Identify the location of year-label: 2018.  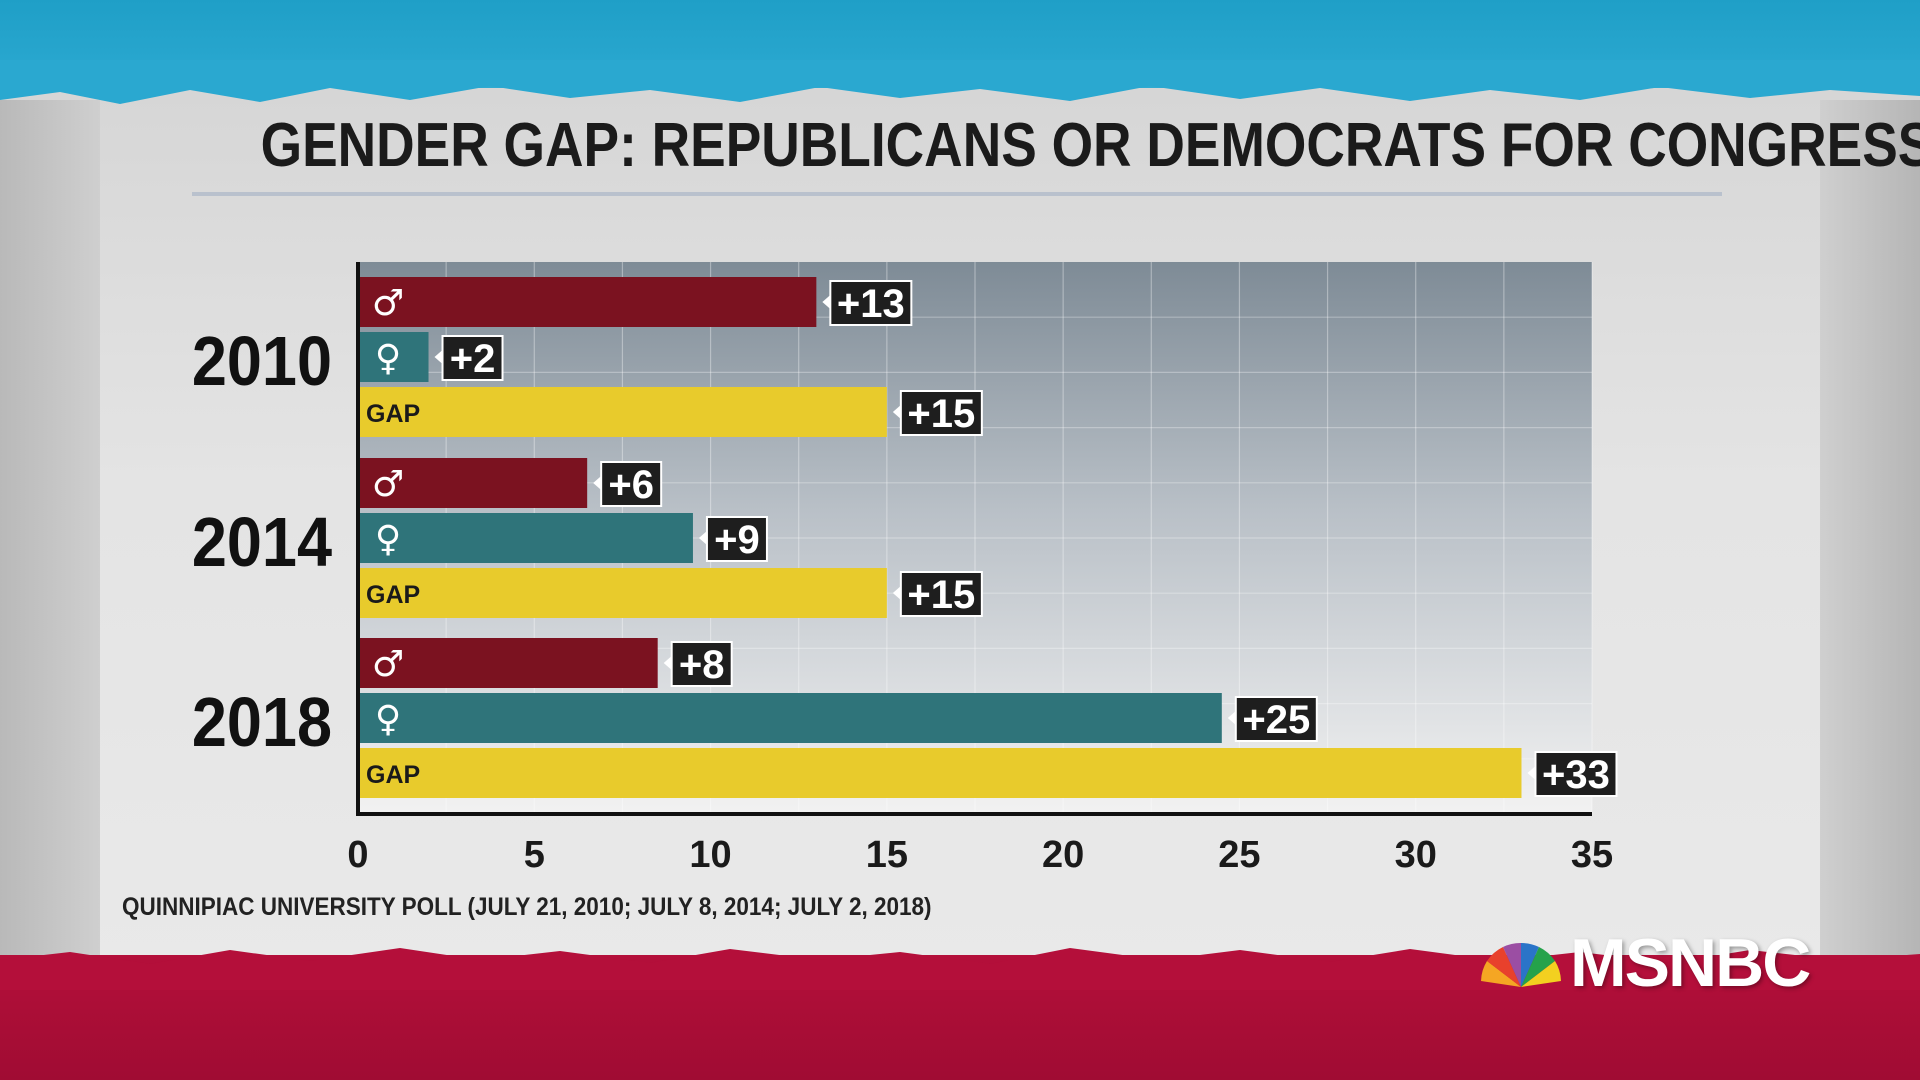
(262, 723).